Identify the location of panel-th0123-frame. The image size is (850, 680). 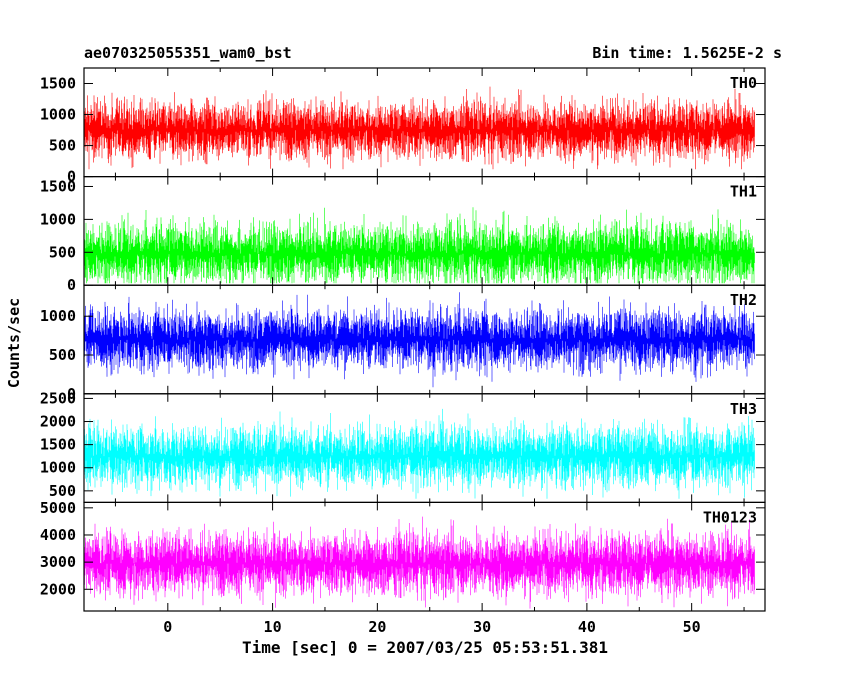
(424, 556).